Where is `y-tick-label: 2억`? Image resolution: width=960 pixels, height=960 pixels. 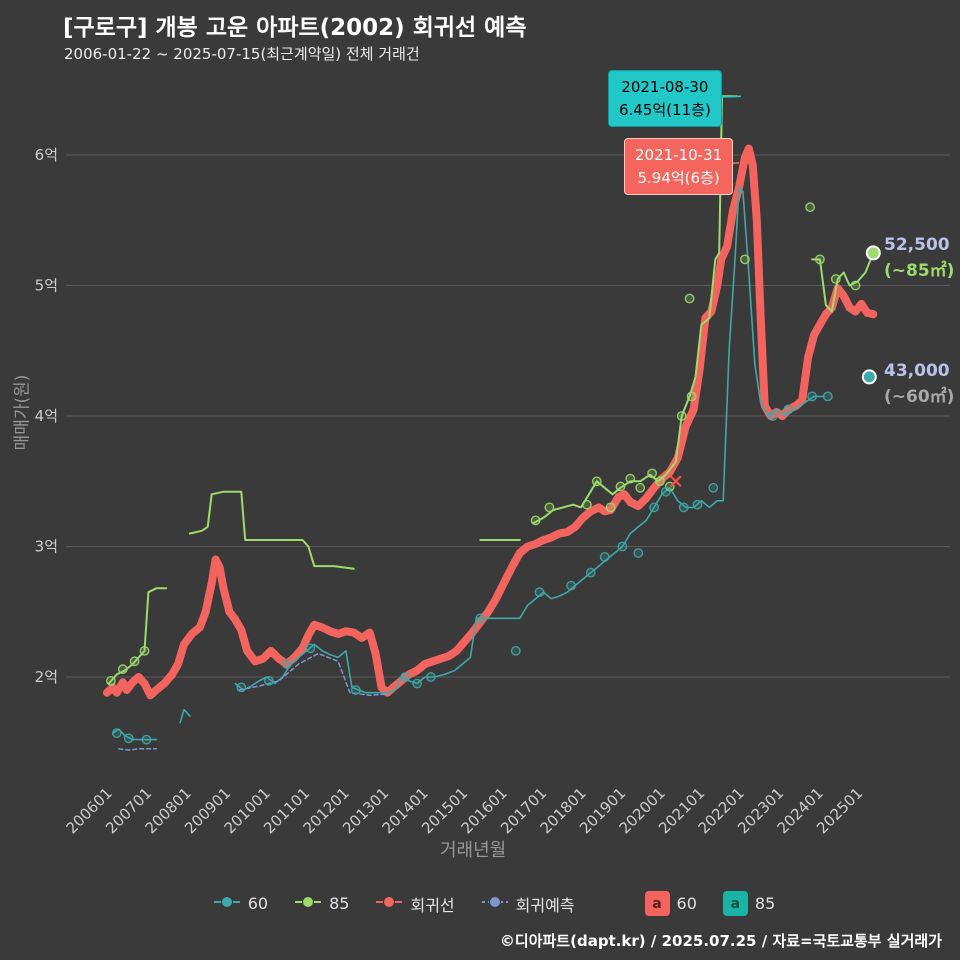 y-tick-label: 2억 is located at coordinates (46, 677).